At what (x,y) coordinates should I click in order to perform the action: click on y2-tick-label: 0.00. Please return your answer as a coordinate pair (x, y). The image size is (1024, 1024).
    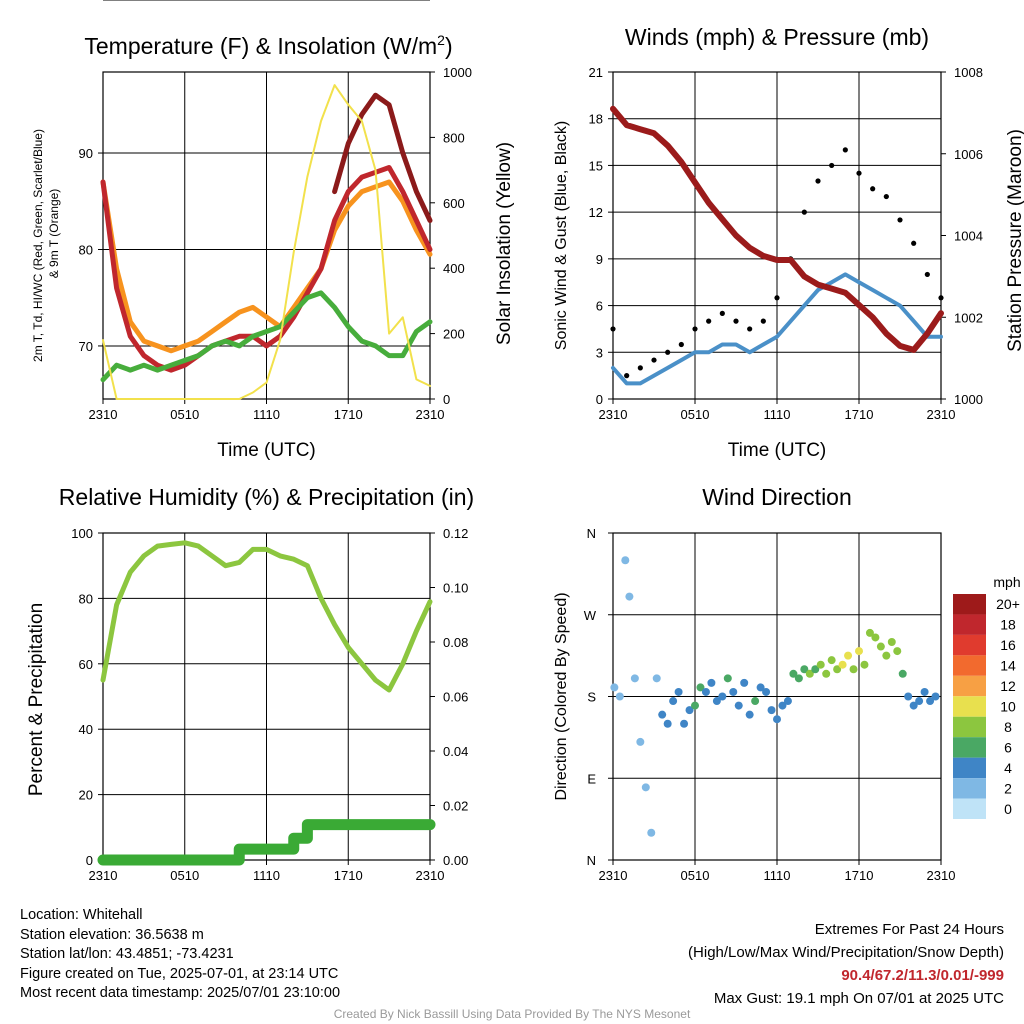
    Looking at the image, I should click on (455, 860).